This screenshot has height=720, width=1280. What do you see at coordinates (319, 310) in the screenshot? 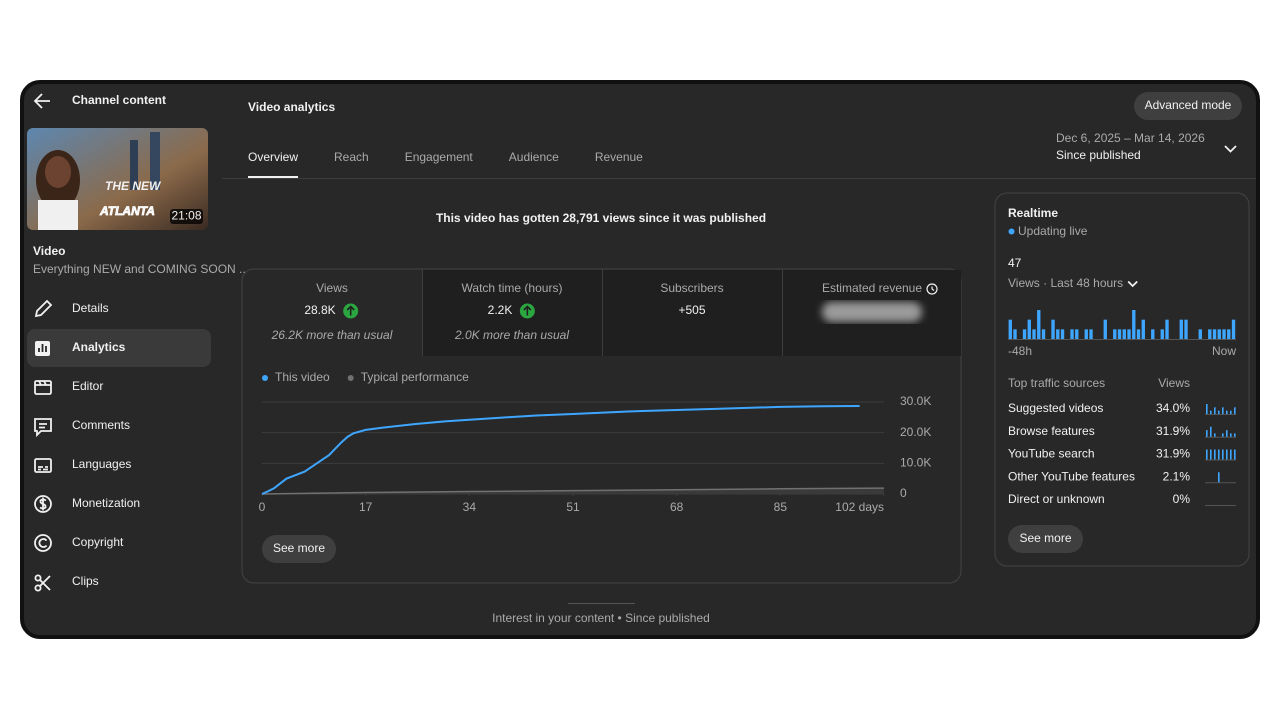
I see `metric-value: 28.8K` at bounding box center [319, 310].